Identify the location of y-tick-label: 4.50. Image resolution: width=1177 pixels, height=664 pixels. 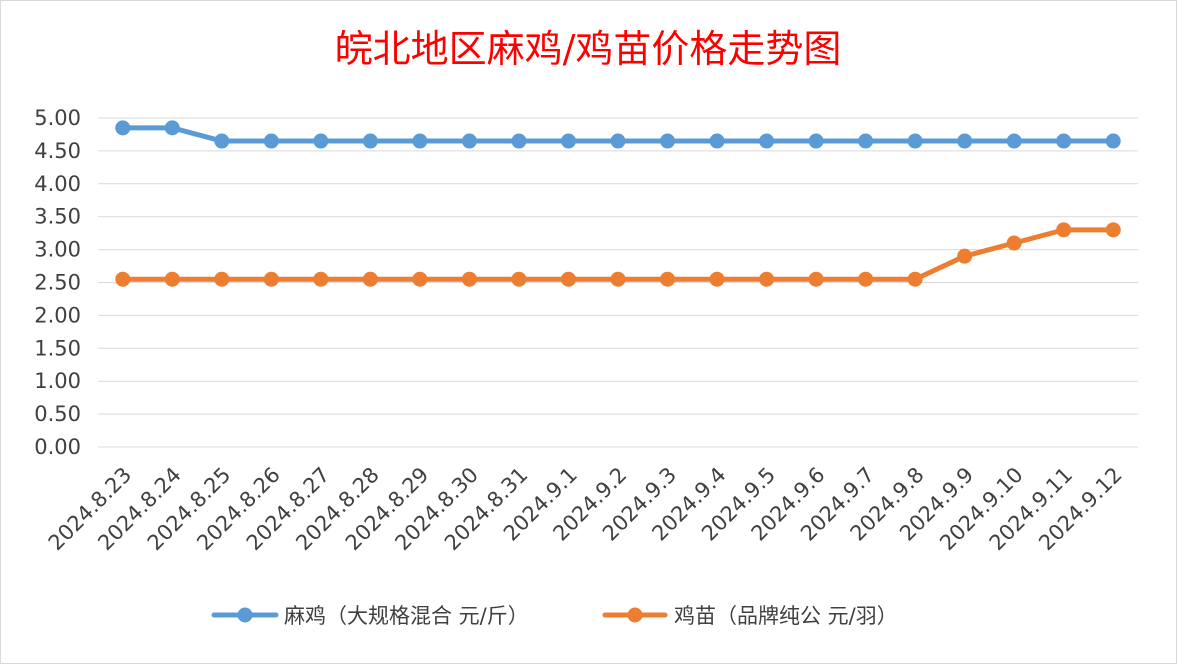
(57, 151).